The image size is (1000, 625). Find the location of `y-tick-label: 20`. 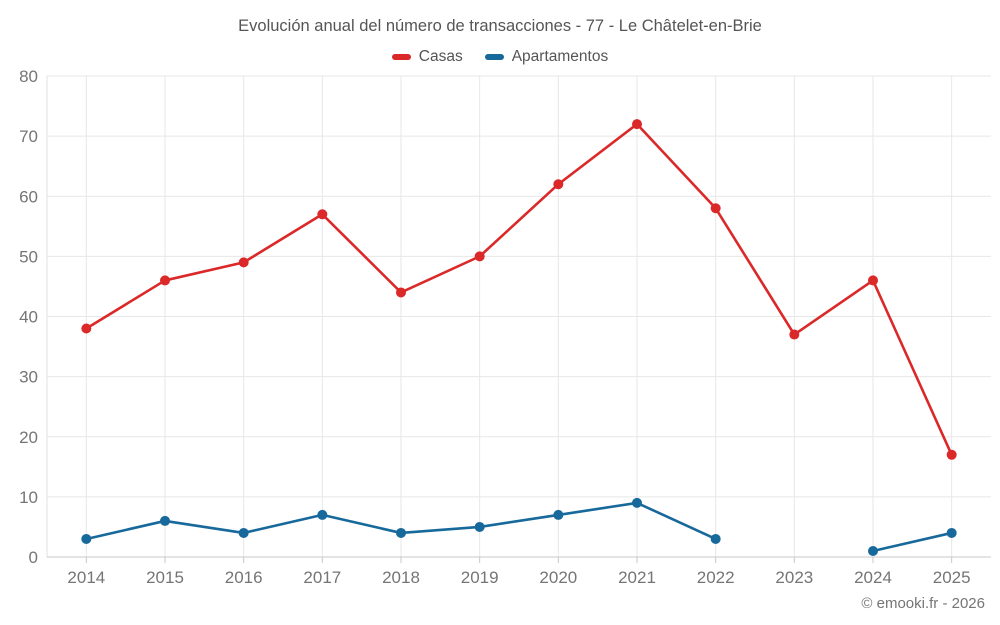

y-tick-label: 20 is located at coordinates (28, 437).